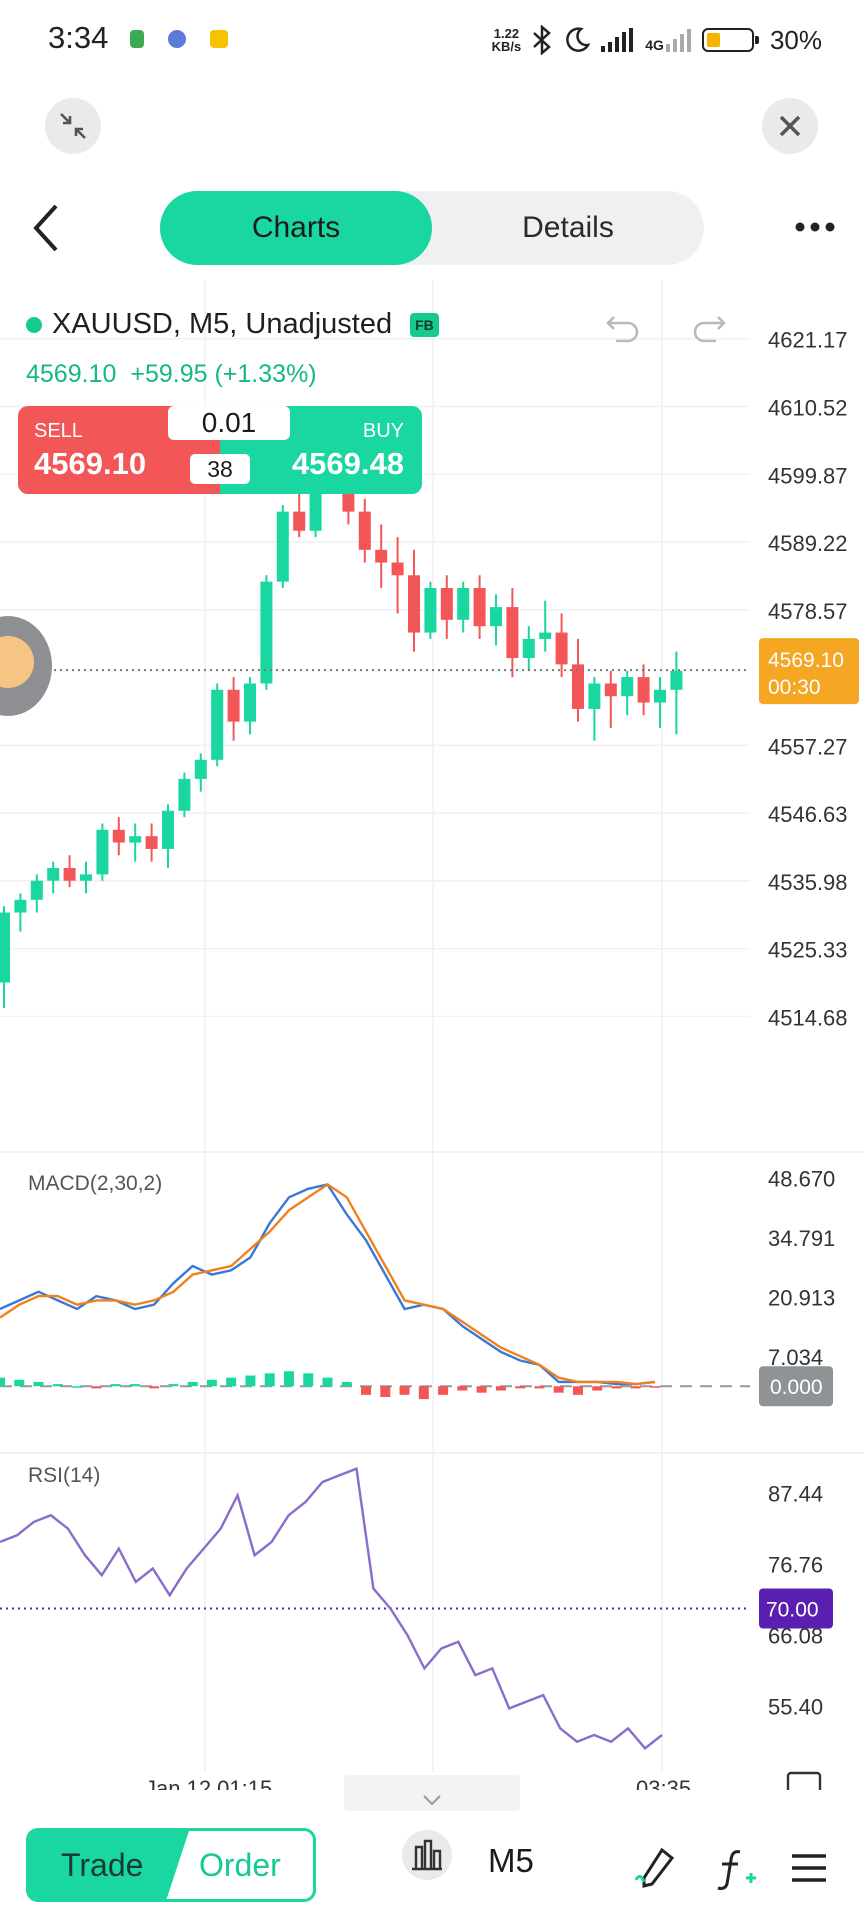  Describe the element at coordinates (815, 227) in the screenshot. I see `more-icon` at that location.